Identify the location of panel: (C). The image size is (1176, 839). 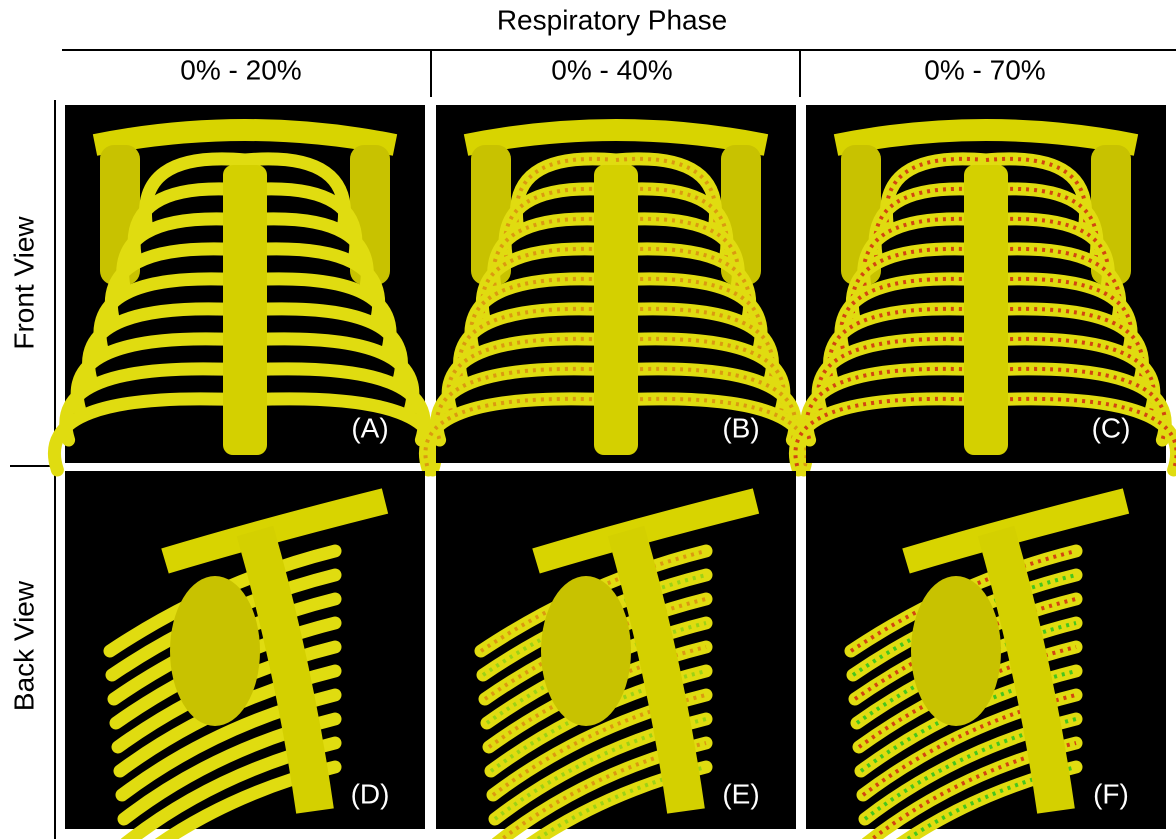
(982, 291).